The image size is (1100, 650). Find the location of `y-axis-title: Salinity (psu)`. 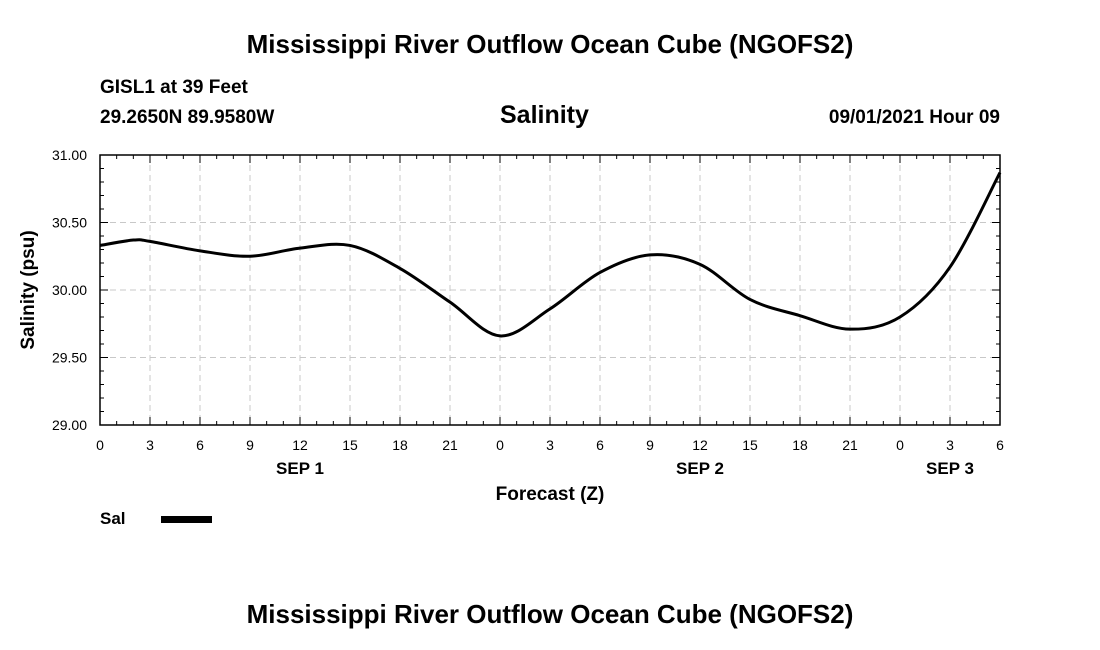

y-axis-title: Salinity (psu) is located at coordinates (28, 289).